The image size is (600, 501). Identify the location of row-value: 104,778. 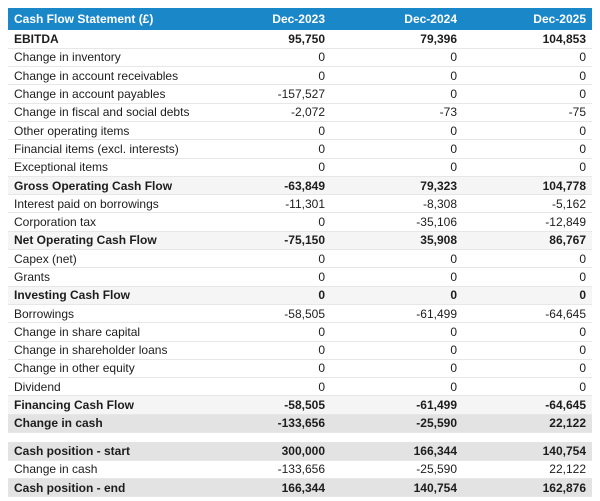
(527, 186).